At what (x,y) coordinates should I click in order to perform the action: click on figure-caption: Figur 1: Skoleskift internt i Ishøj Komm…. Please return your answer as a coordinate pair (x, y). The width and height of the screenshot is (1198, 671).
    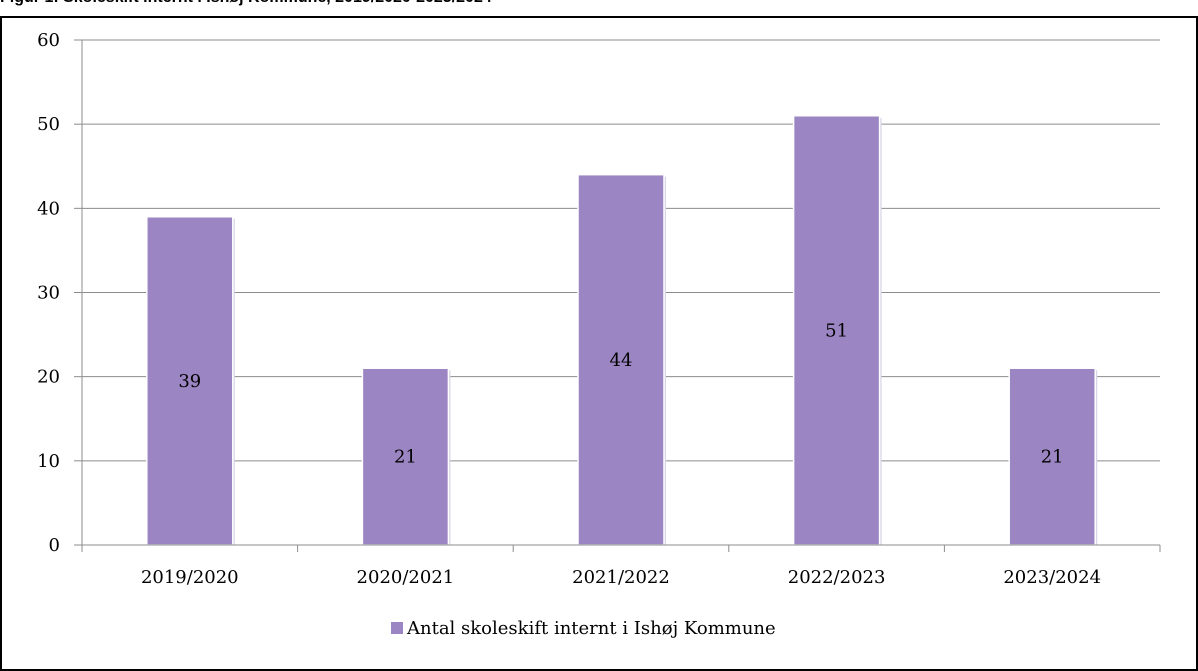
    Looking at the image, I should click on (599, 4).